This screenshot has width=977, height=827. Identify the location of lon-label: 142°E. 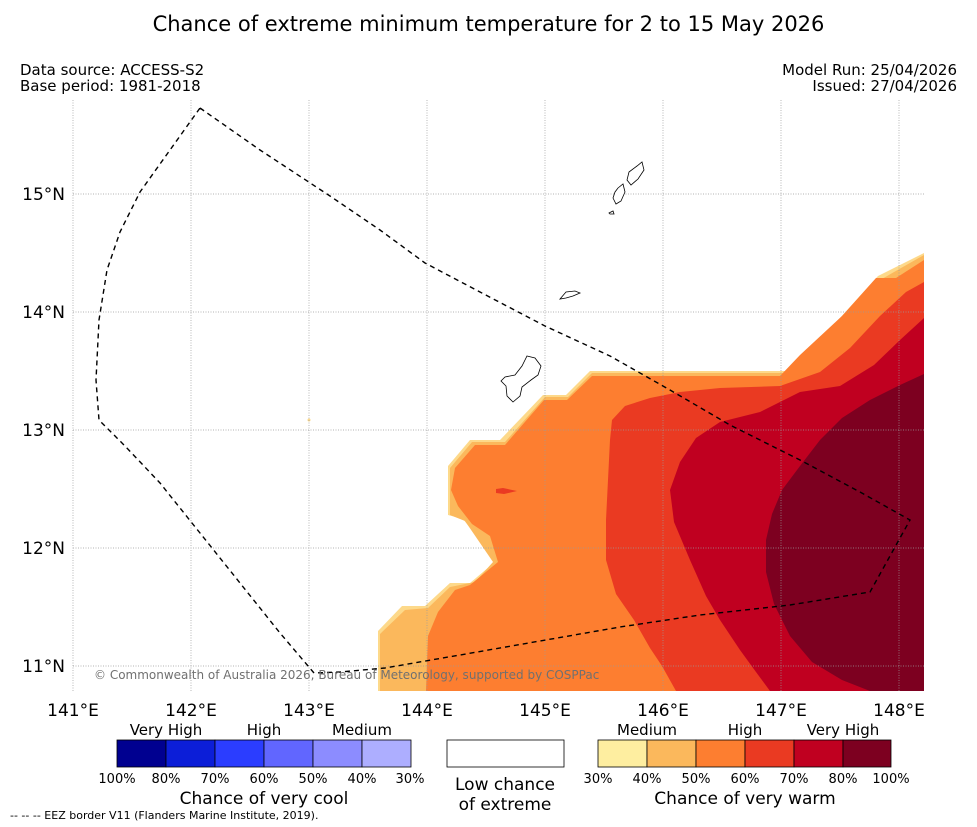
(191, 711).